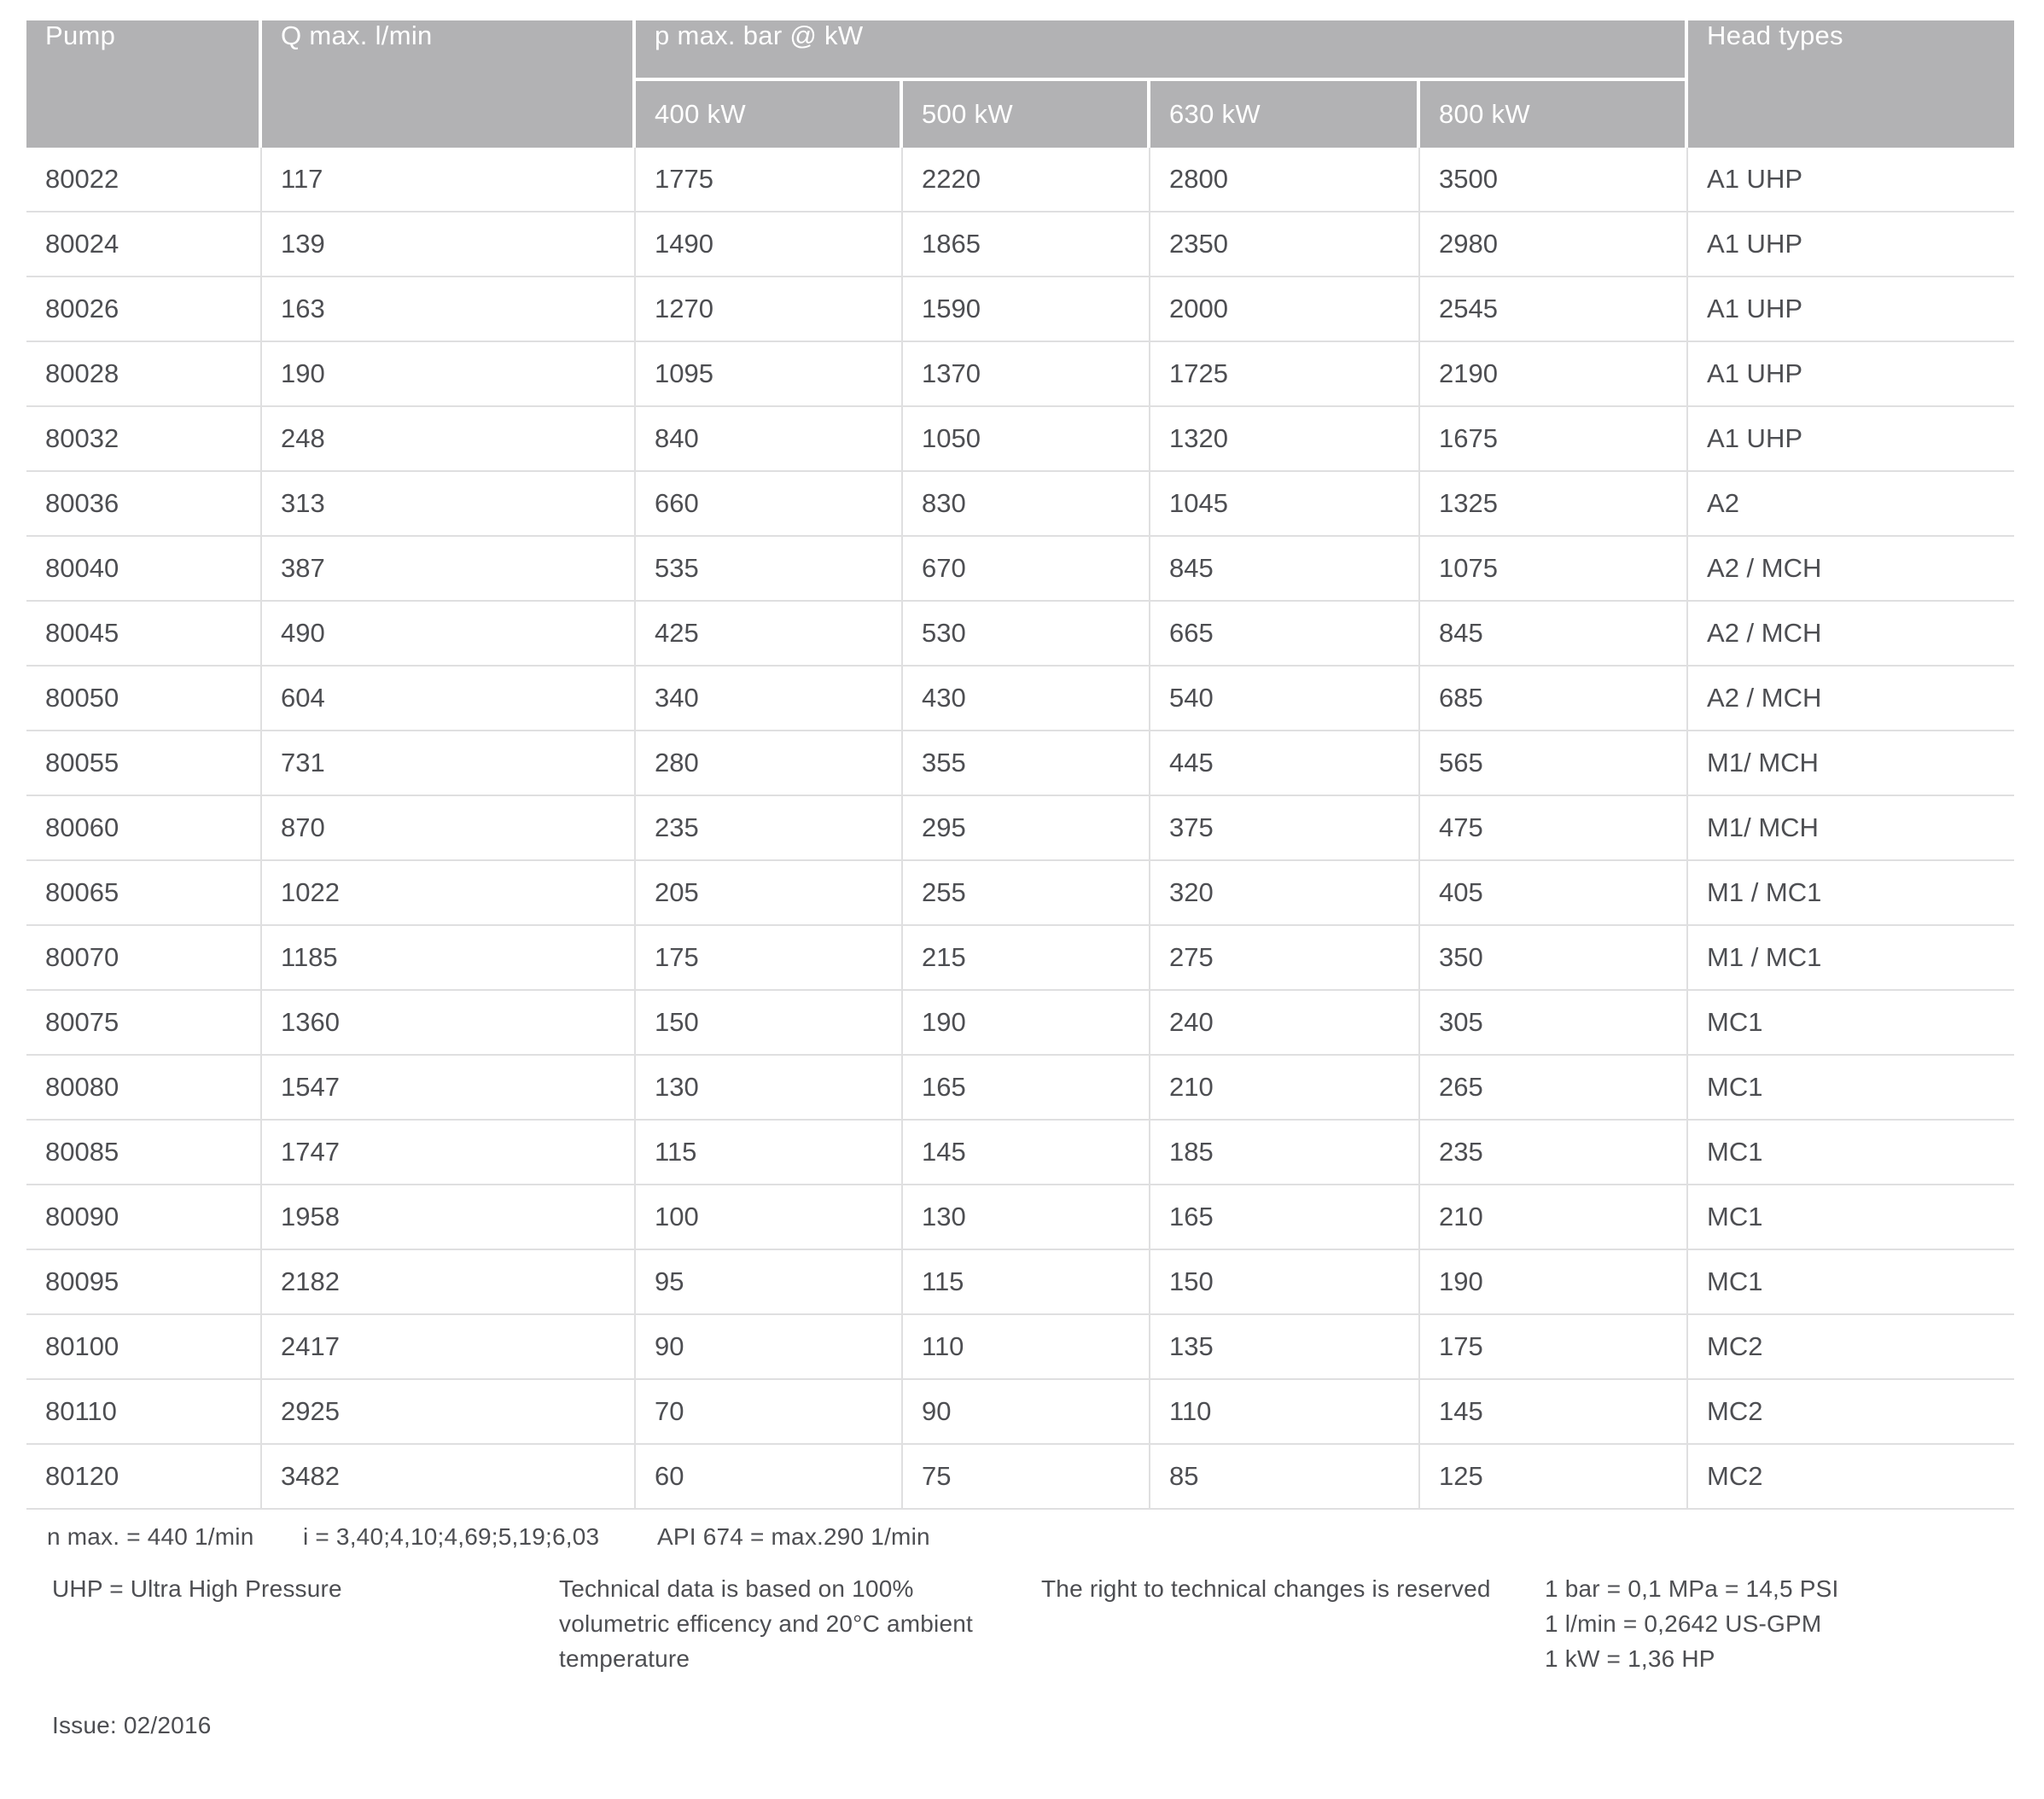  What do you see at coordinates (144, 1024) in the screenshot?
I see `pump-id-cell: 80075` at bounding box center [144, 1024].